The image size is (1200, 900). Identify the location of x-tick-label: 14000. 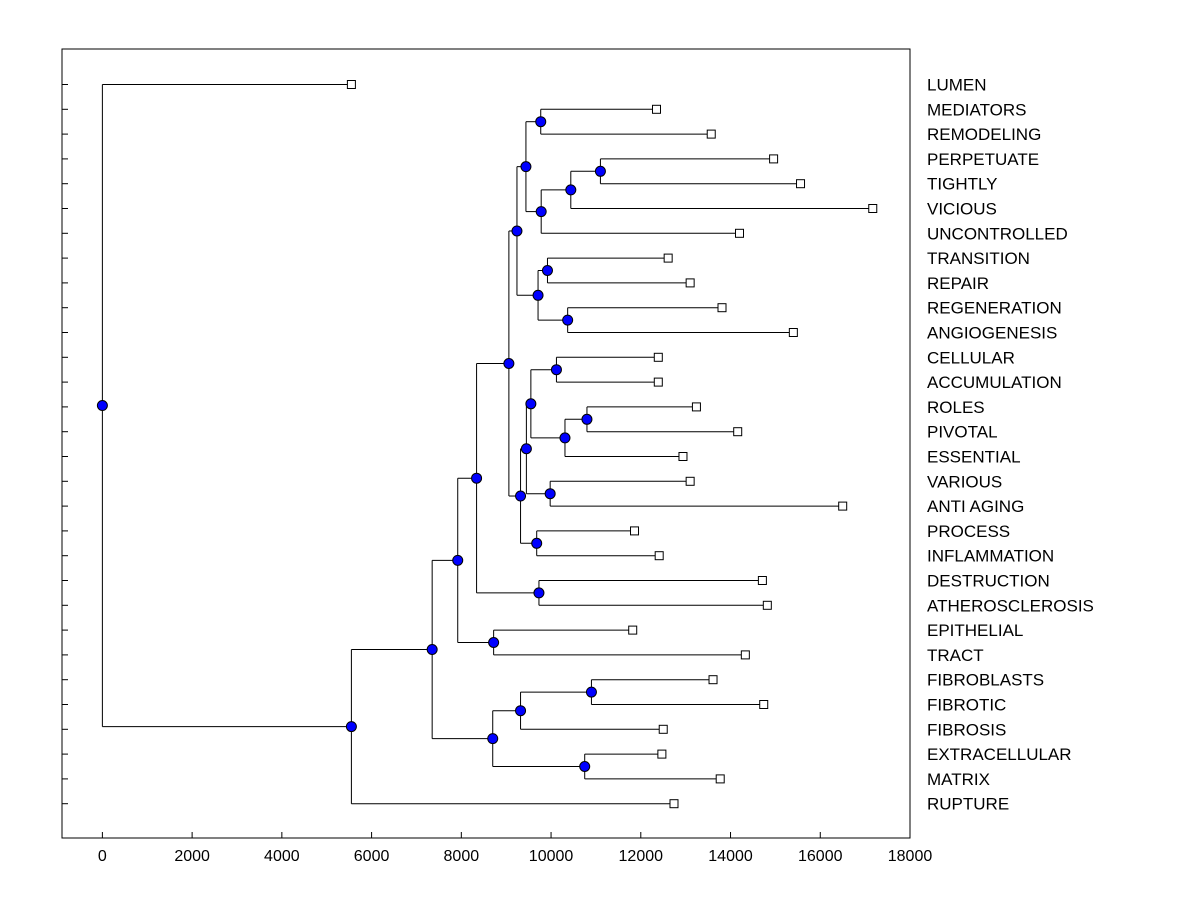
(730, 856).